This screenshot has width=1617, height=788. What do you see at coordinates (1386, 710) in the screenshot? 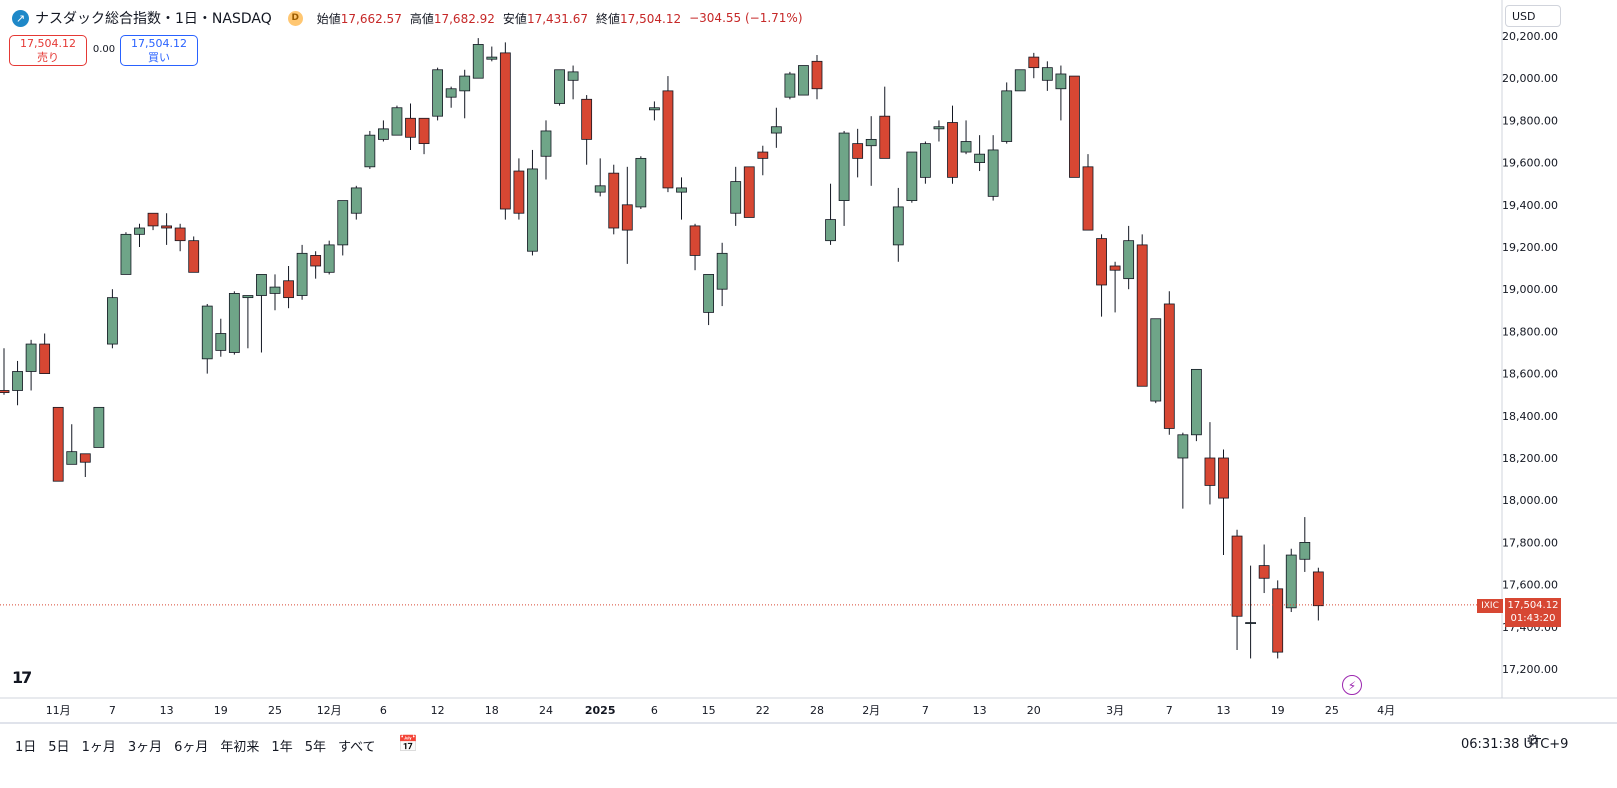
I see `time-tick-label: 4月` at bounding box center [1386, 710].